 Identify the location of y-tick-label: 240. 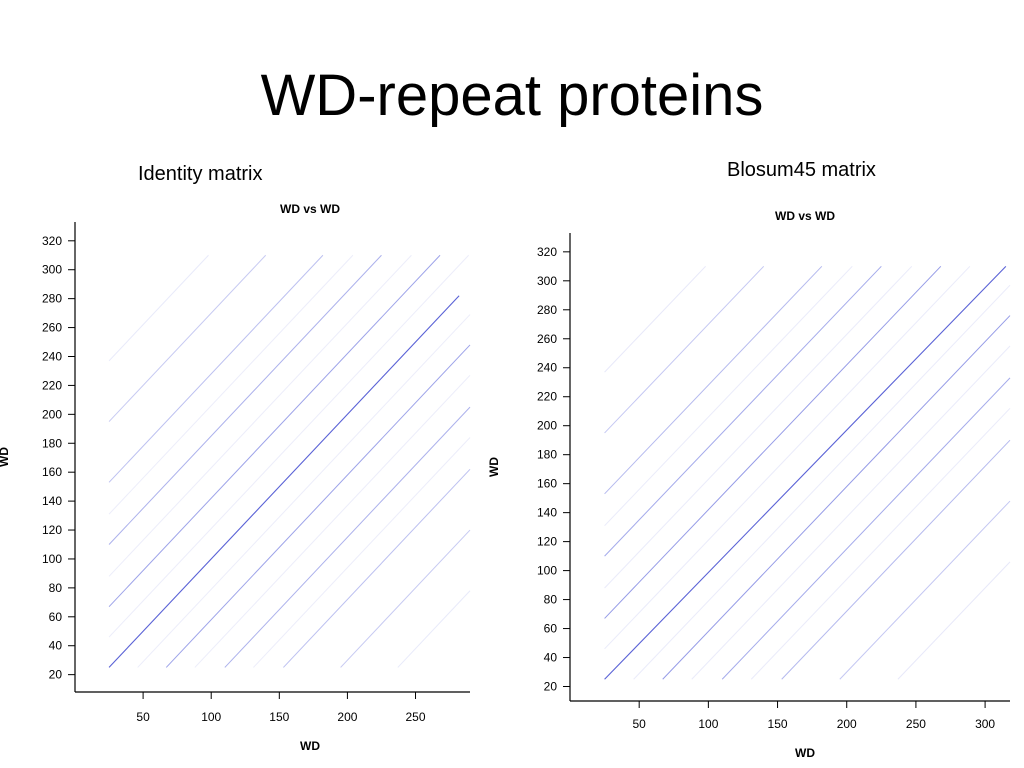
(52, 356).